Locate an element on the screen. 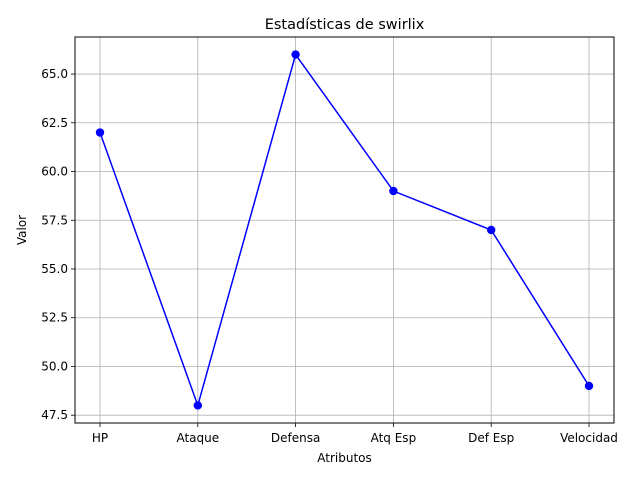  x-axis-ticks: HP Ataque Defensa Atq Esp Def Esp Velocidad is located at coordinates (355, 434).